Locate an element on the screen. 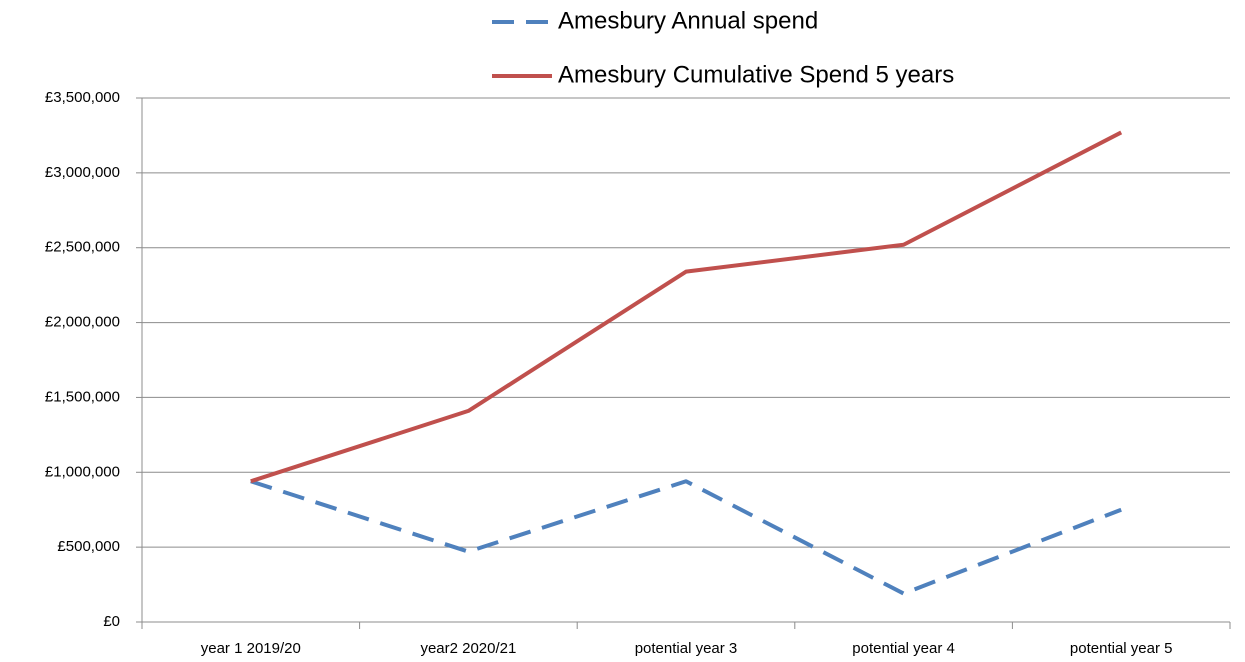  x-tick-label: year2 2020/21 is located at coordinates (468, 648).